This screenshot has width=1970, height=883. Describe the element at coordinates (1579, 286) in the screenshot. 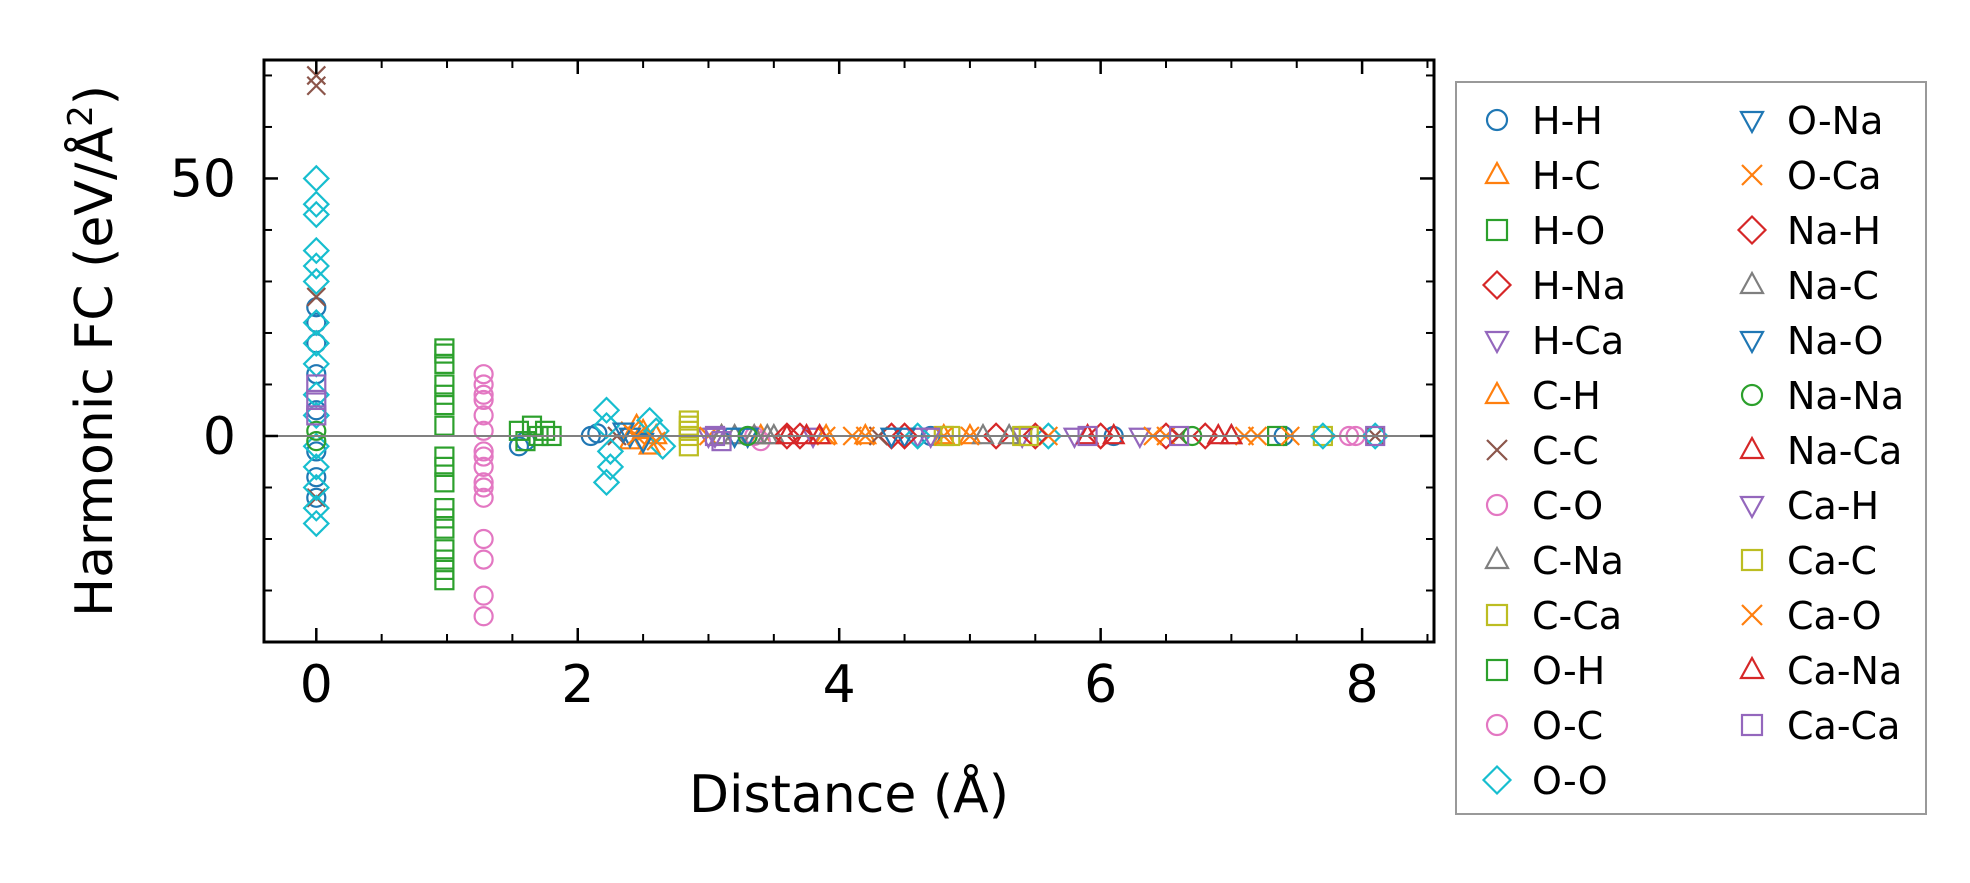

I see `legend-label: H-Na` at that location.